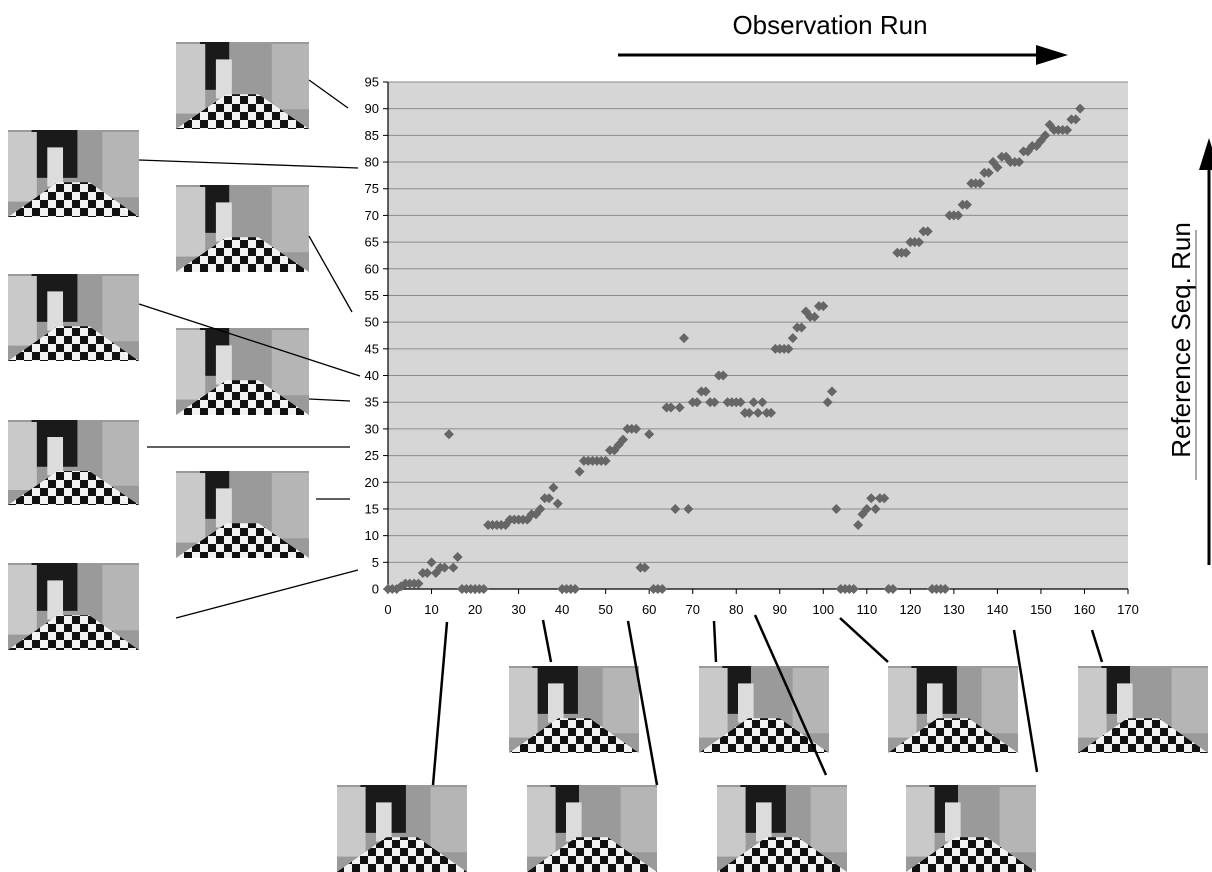 The height and width of the screenshot is (872, 1212). I want to click on y-tick-label: 35, so click(372, 402).